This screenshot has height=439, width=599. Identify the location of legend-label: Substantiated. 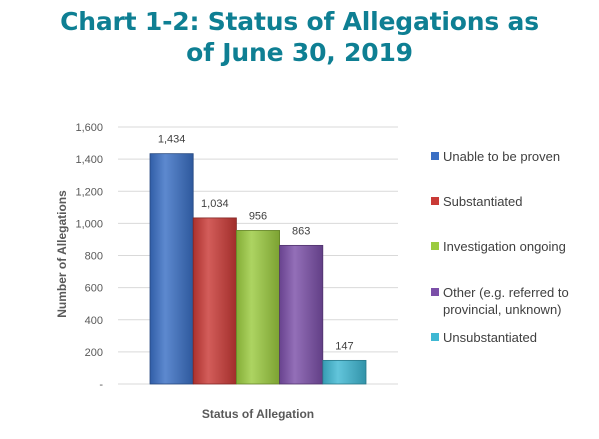
(483, 201).